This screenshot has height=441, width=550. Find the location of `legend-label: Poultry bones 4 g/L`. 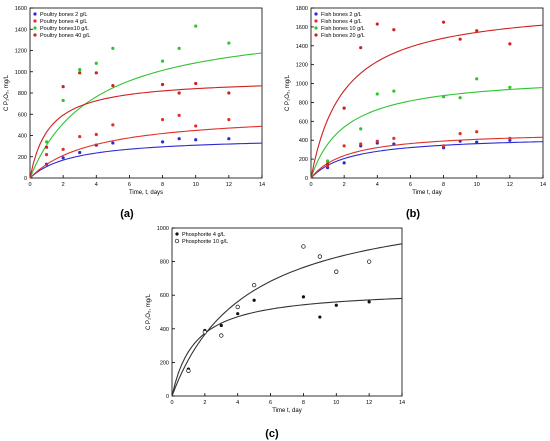

legend-label: Poultry bones 4 g/L is located at coordinates (63, 22).